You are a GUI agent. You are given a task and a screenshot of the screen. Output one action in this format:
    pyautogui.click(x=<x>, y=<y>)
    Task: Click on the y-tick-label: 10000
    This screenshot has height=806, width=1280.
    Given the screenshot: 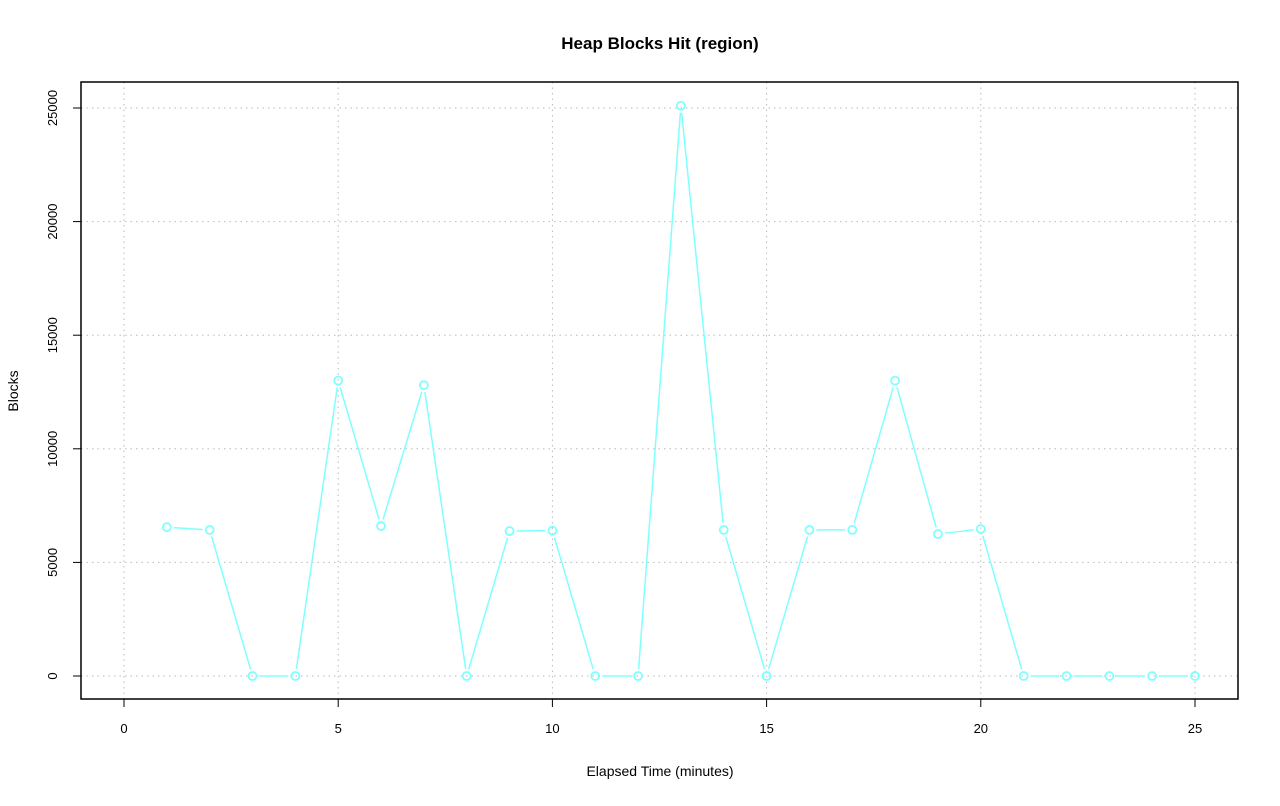 What is the action you would take?
    pyautogui.click(x=52, y=449)
    